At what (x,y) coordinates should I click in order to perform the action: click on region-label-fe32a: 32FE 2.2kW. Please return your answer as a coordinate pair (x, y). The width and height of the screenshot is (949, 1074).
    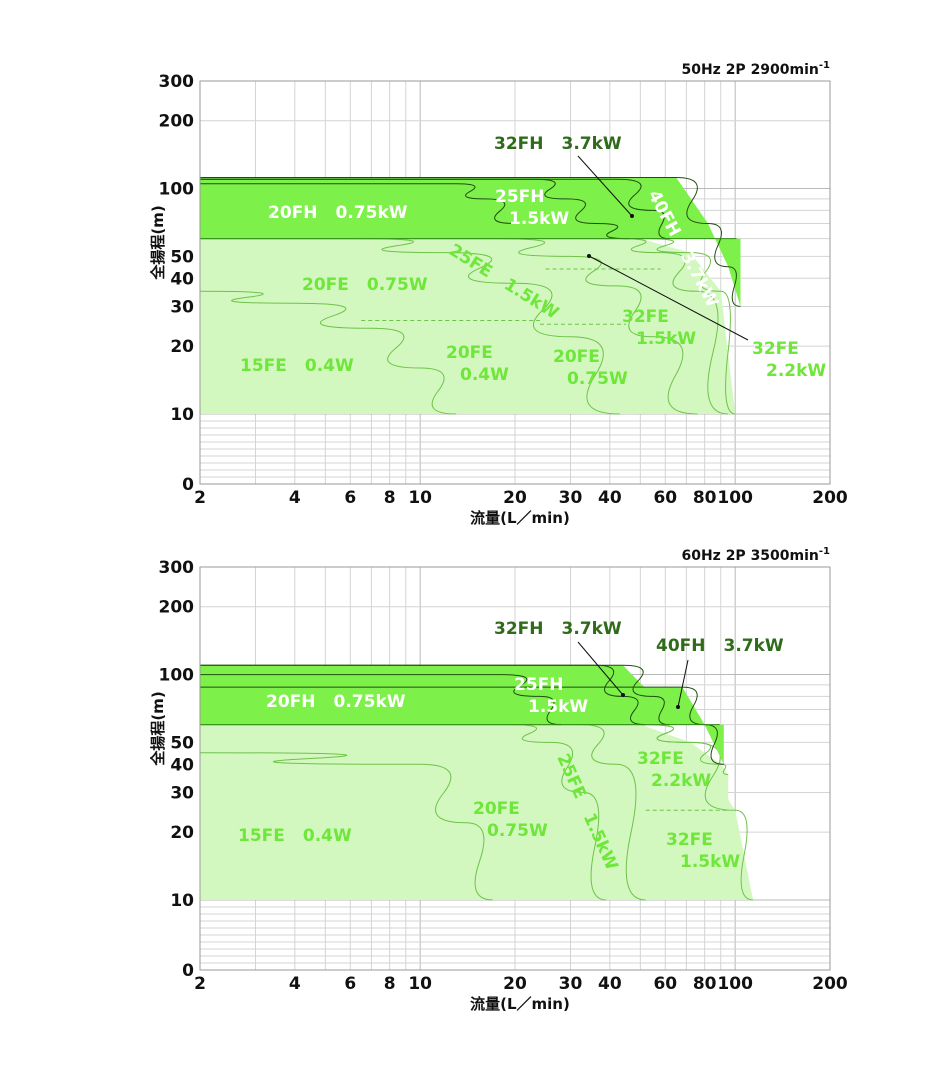
    Looking at the image, I should click on (674, 770).